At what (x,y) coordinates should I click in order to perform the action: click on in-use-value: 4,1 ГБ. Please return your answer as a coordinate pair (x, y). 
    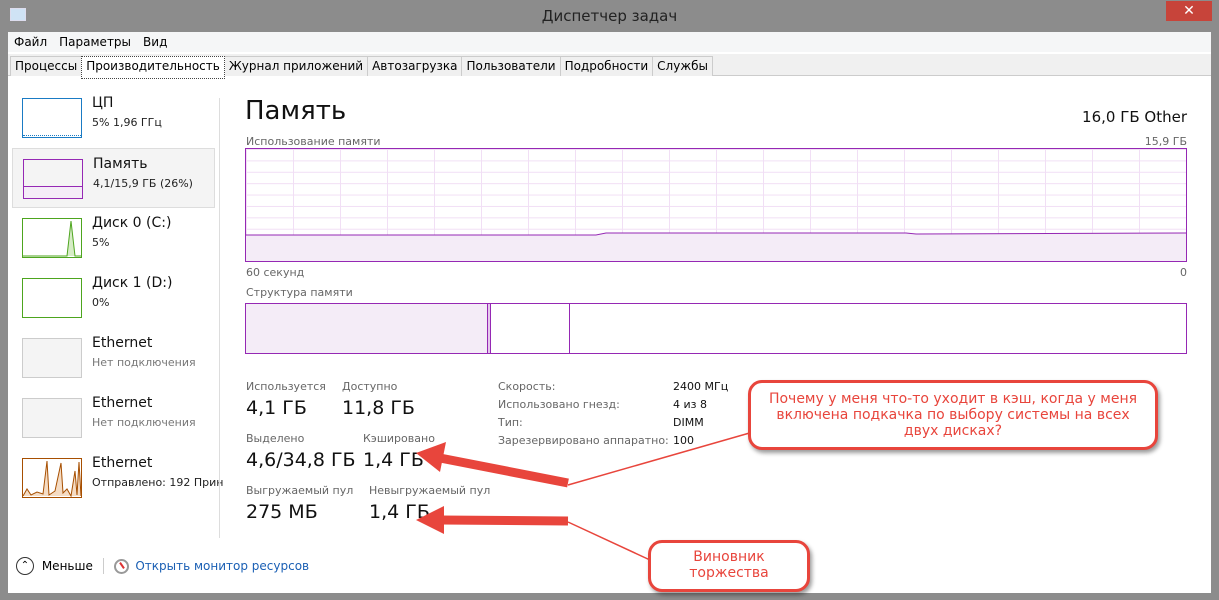
    Looking at the image, I should click on (276, 408).